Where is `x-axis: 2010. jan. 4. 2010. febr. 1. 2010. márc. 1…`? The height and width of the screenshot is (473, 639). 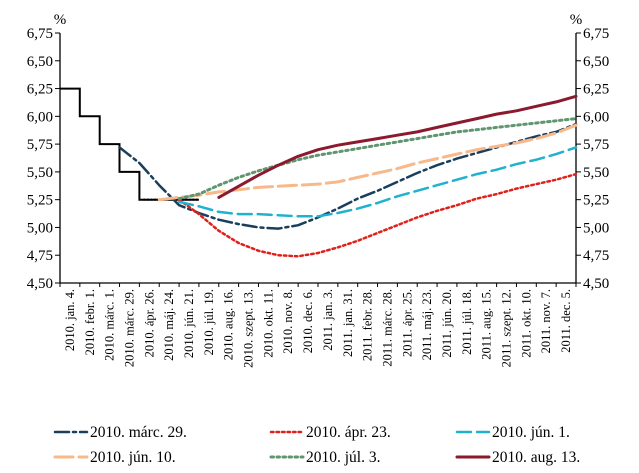
x-axis: 2010. jan. 4. 2010. febr. 1. 2010. márc. 1… is located at coordinates (318, 325).